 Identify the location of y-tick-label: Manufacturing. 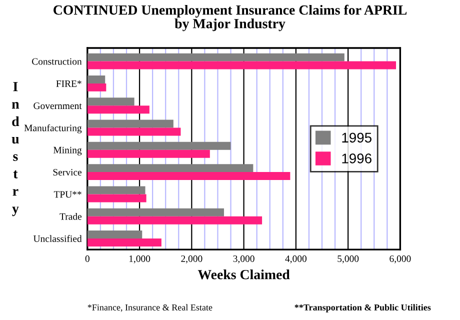
(53, 129).